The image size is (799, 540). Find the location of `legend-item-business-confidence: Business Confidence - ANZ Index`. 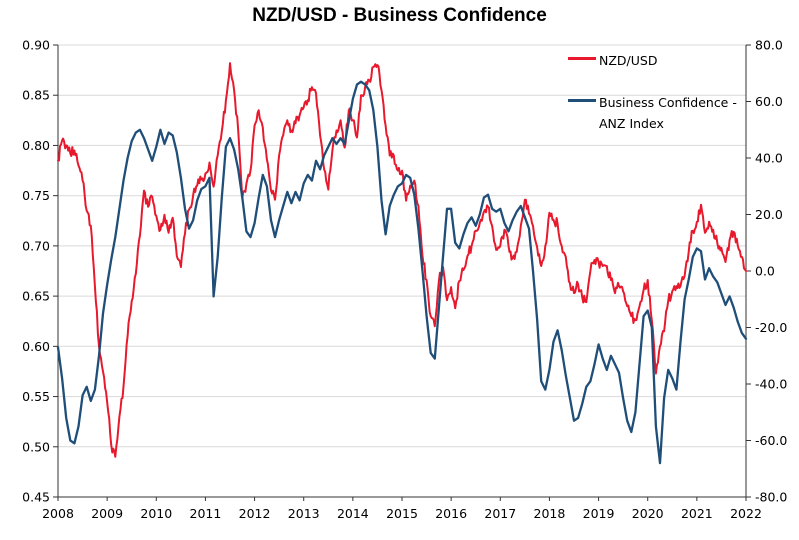

legend-item-business-confidence: Business Confidence - ANZ Index is located at coordinates (661, 113).